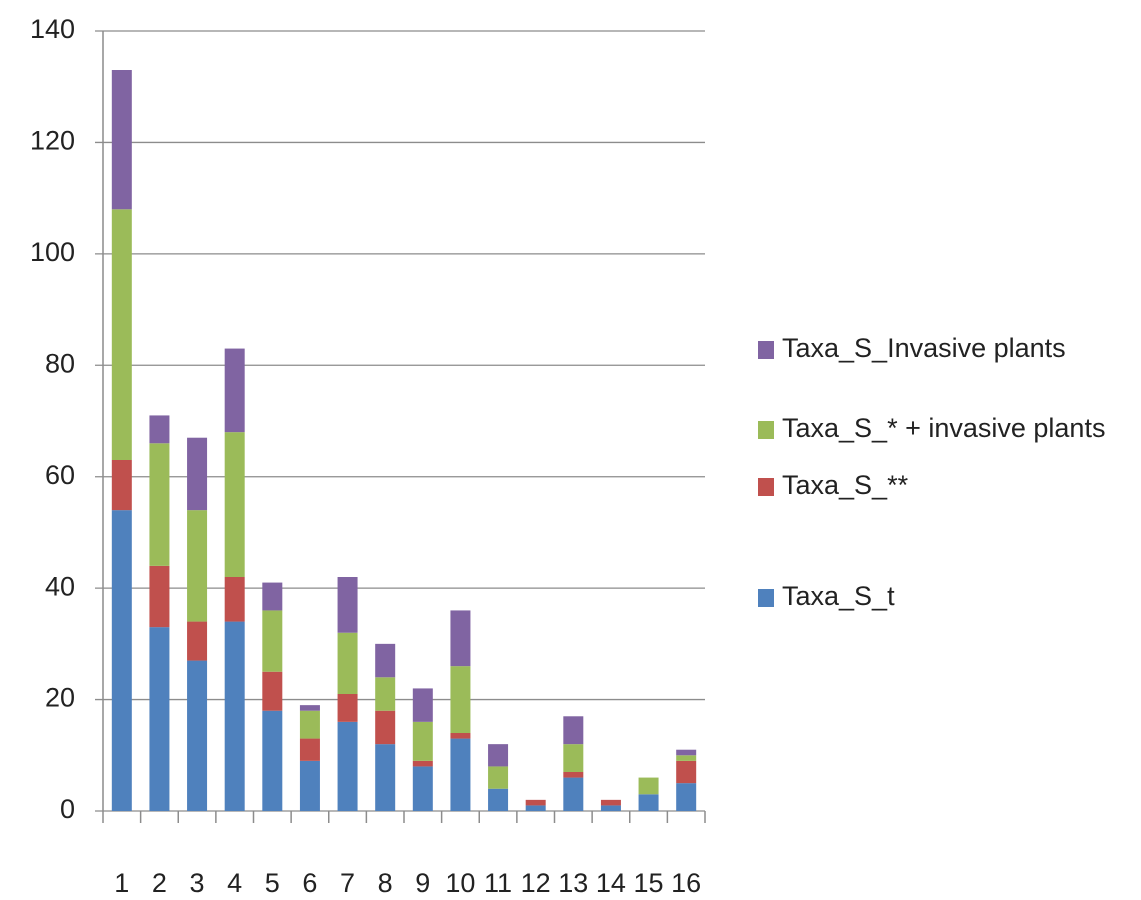 This screenshot has height=900, width=1141. What do you see at coordinates (422, 883) in the screenshot?
I see `x-tick-label: 9` at bounding box center [422, 883].